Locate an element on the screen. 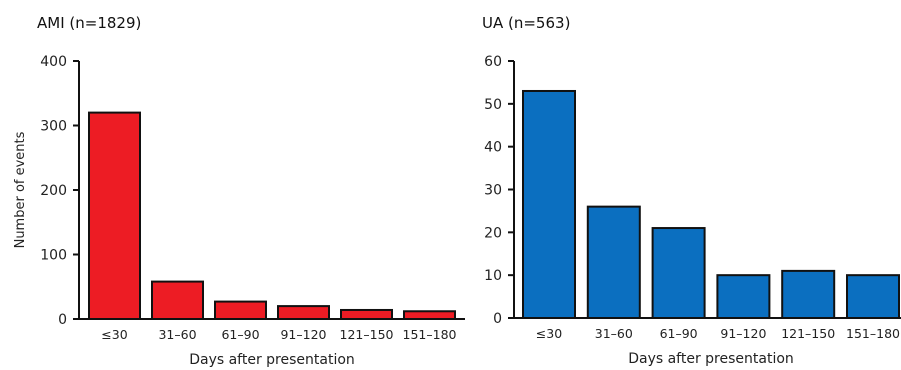 The width and height of the screenshot is (901, 370). y-axis-label: Number of events is located at coordinates (20, 189).